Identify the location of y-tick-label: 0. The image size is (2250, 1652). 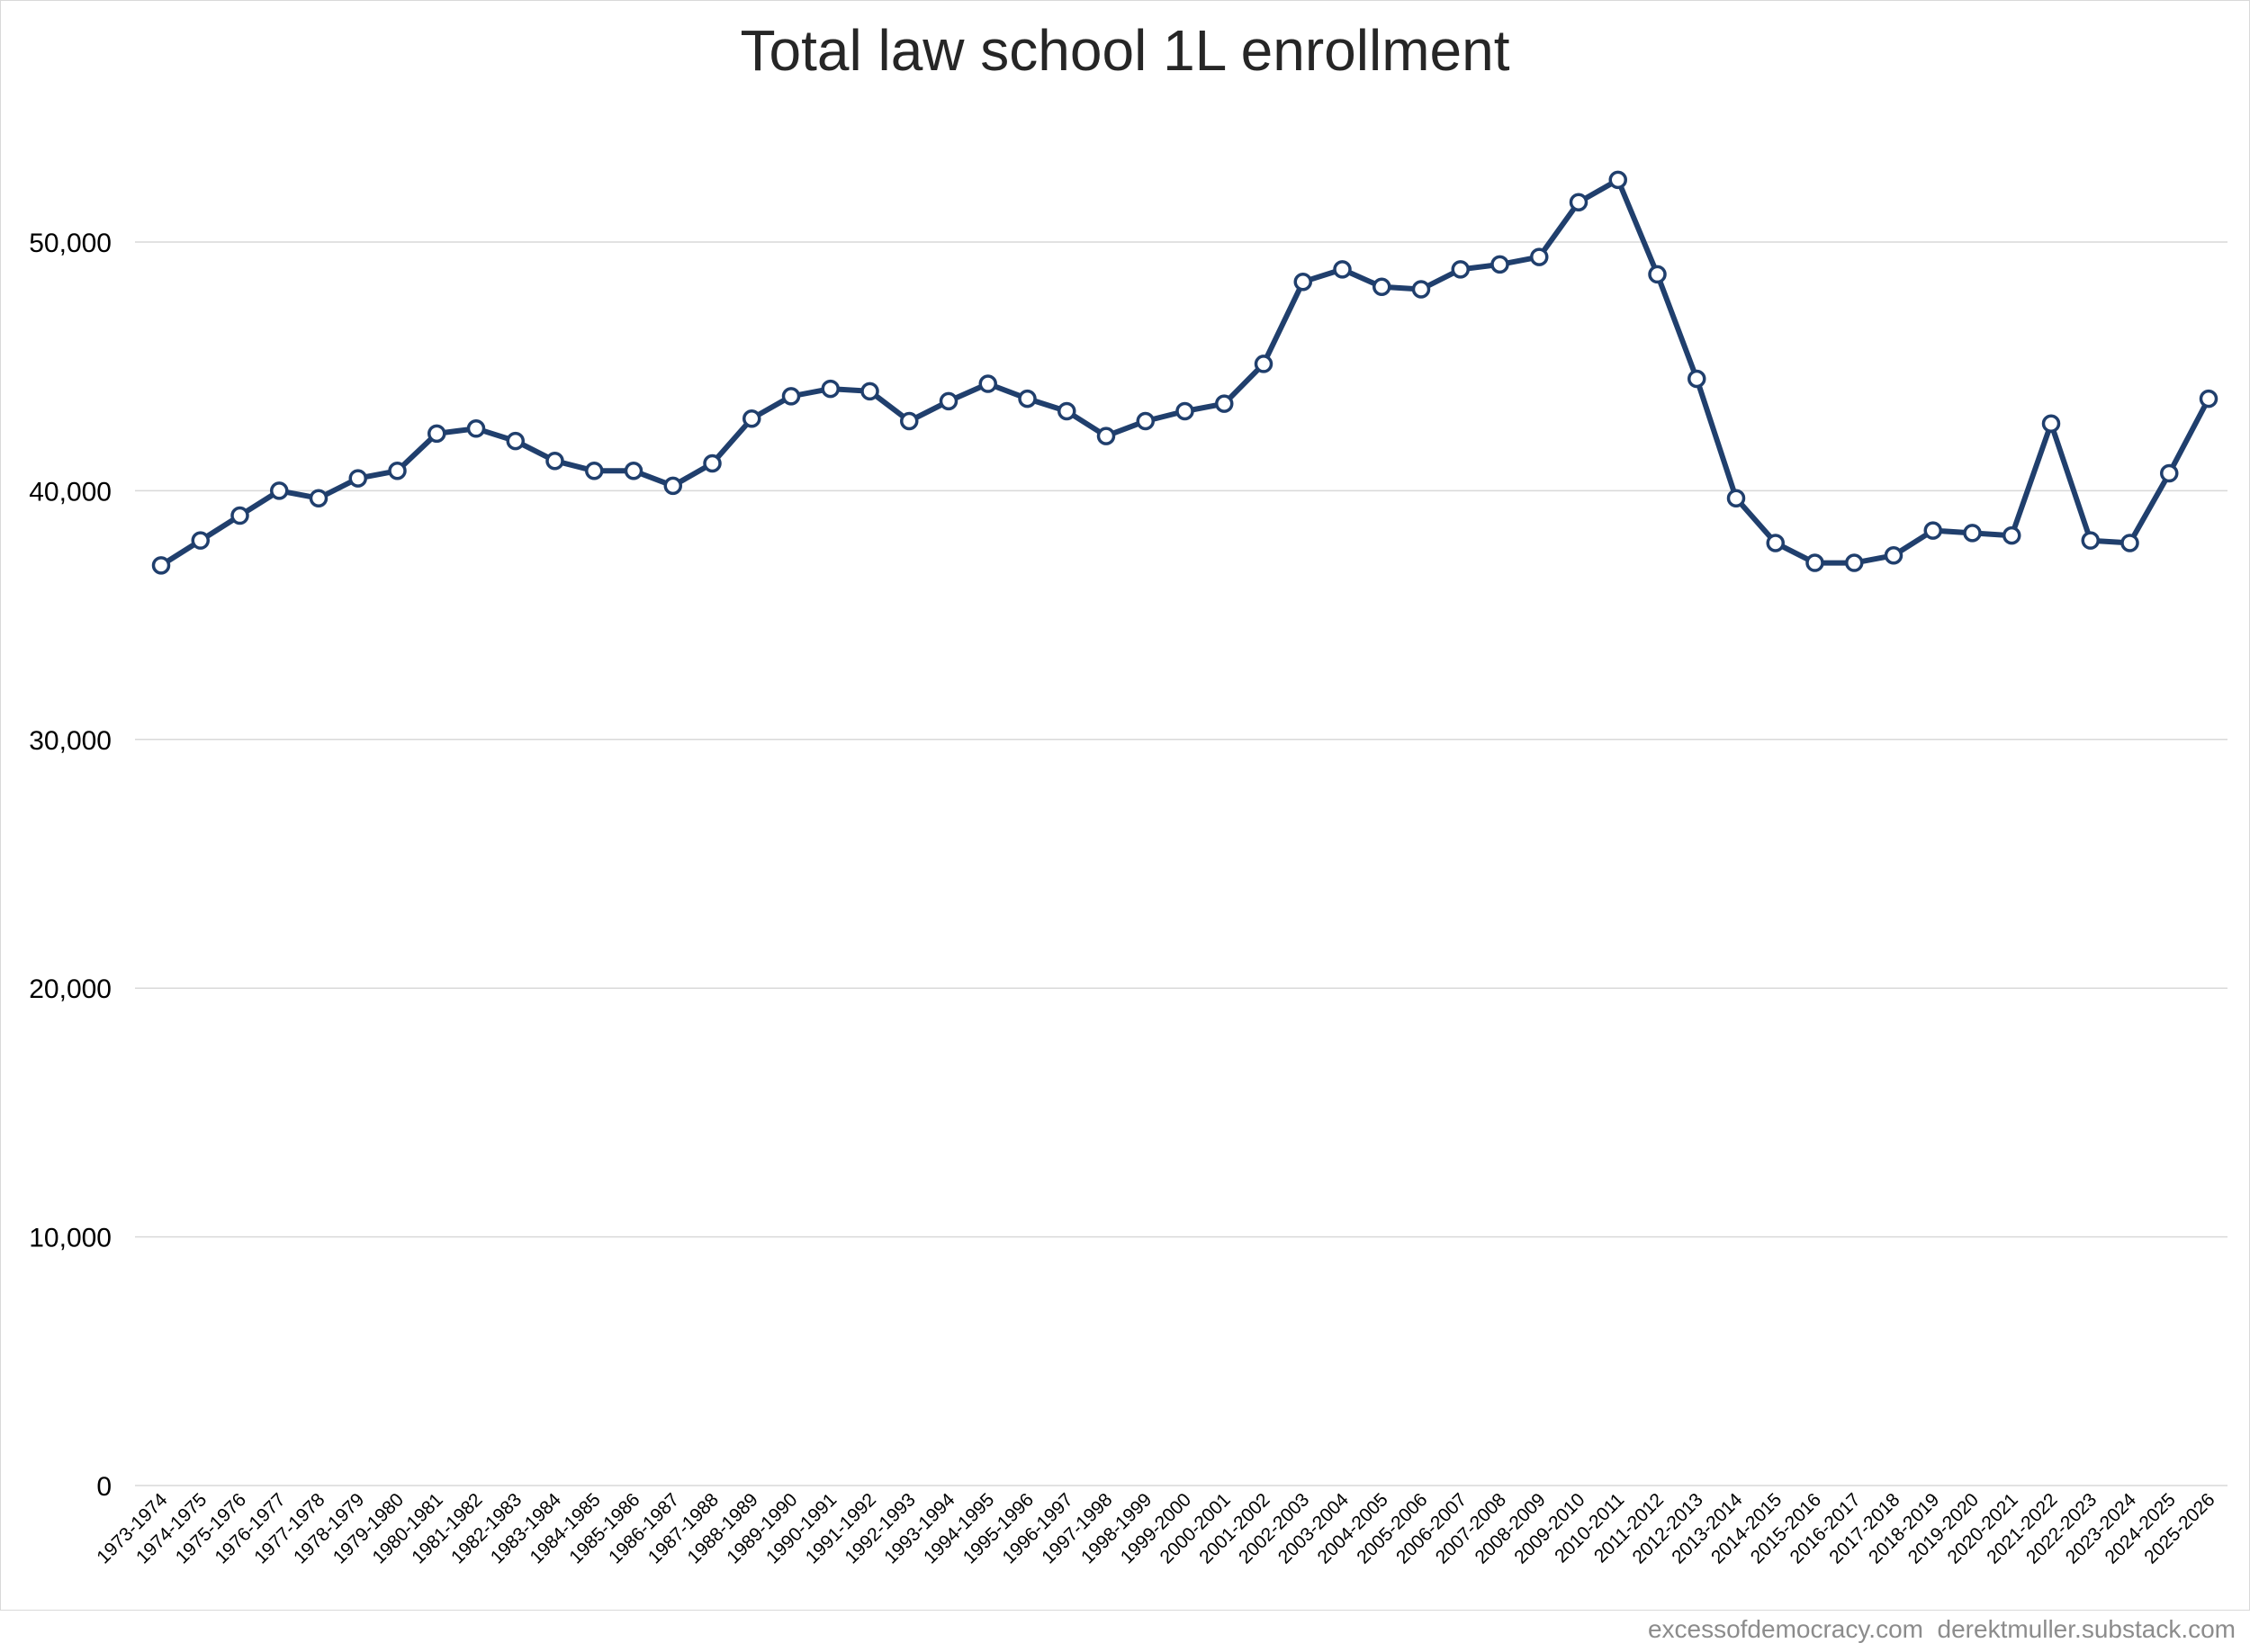
(104, 1487).